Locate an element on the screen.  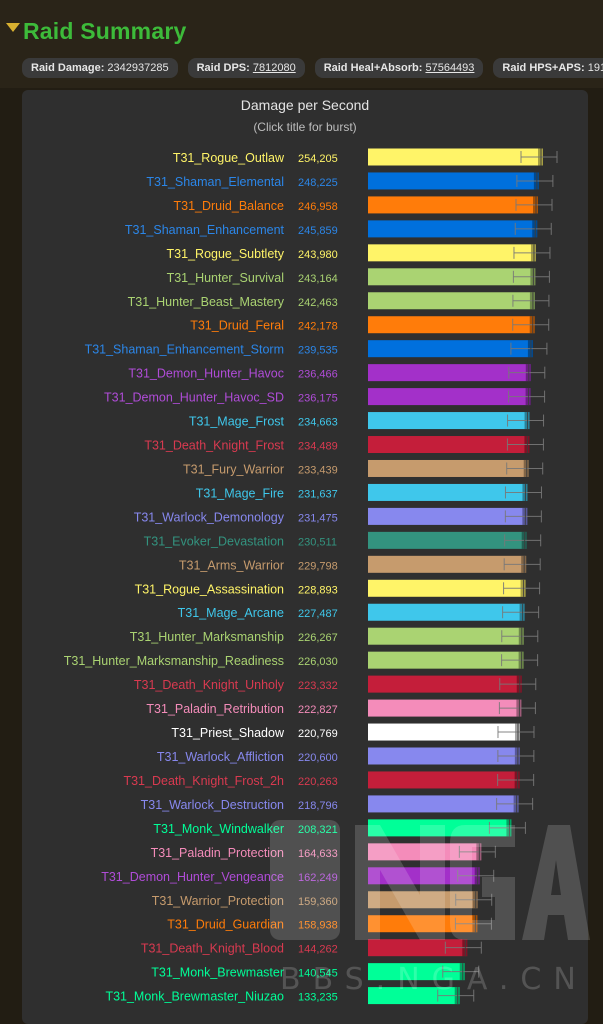
dps-value-t31-priest-shadow: 220,769 is located at coordinates (318, 734).